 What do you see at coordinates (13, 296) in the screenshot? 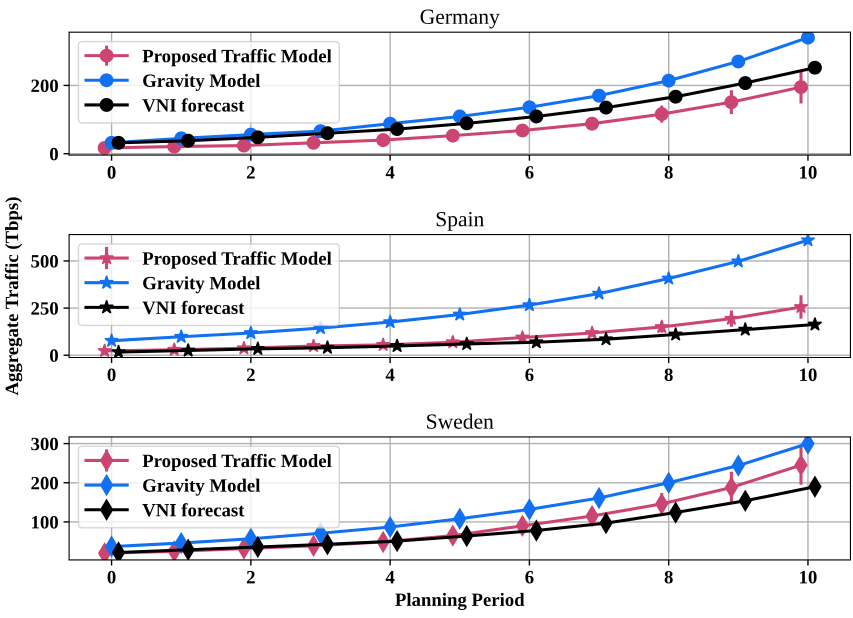
I see `y-axis-title: Aggregate Traffic (Tbps)` at bounding box center [13, 296].